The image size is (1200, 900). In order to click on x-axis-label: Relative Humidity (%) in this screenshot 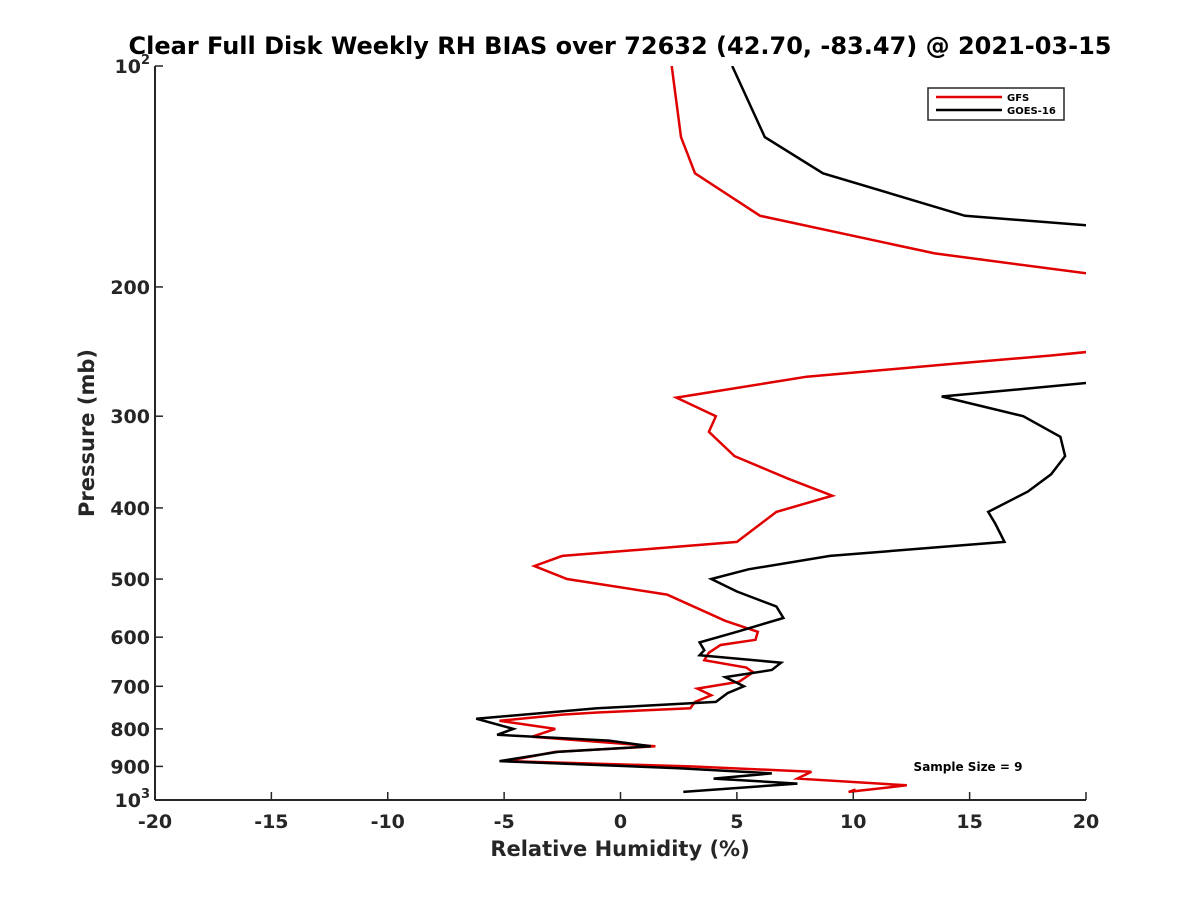, I will do `click(619, 849)`.